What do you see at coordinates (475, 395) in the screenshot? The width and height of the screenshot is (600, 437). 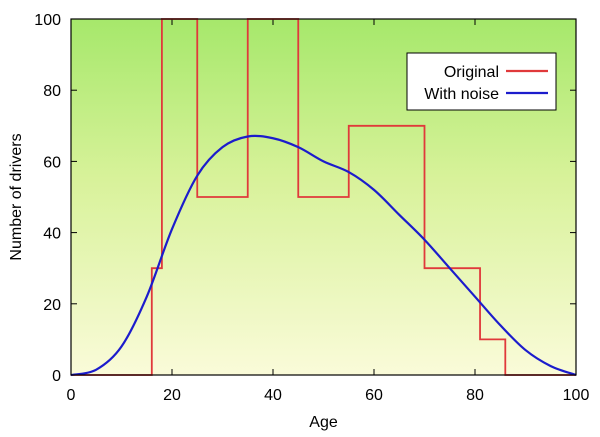 I see `x-tick-label: 80` at bounding box center [475, 395].